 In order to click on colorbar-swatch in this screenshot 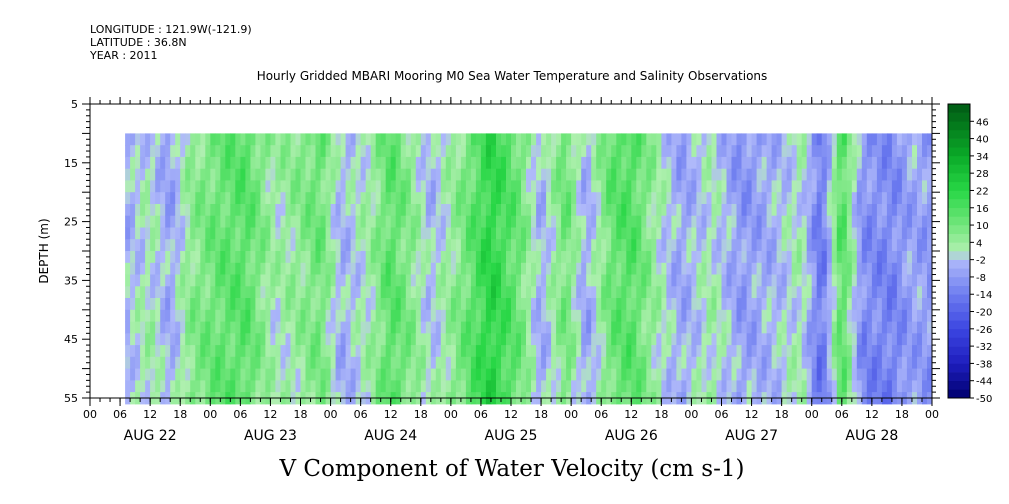, I will do `click(959, 126)`.